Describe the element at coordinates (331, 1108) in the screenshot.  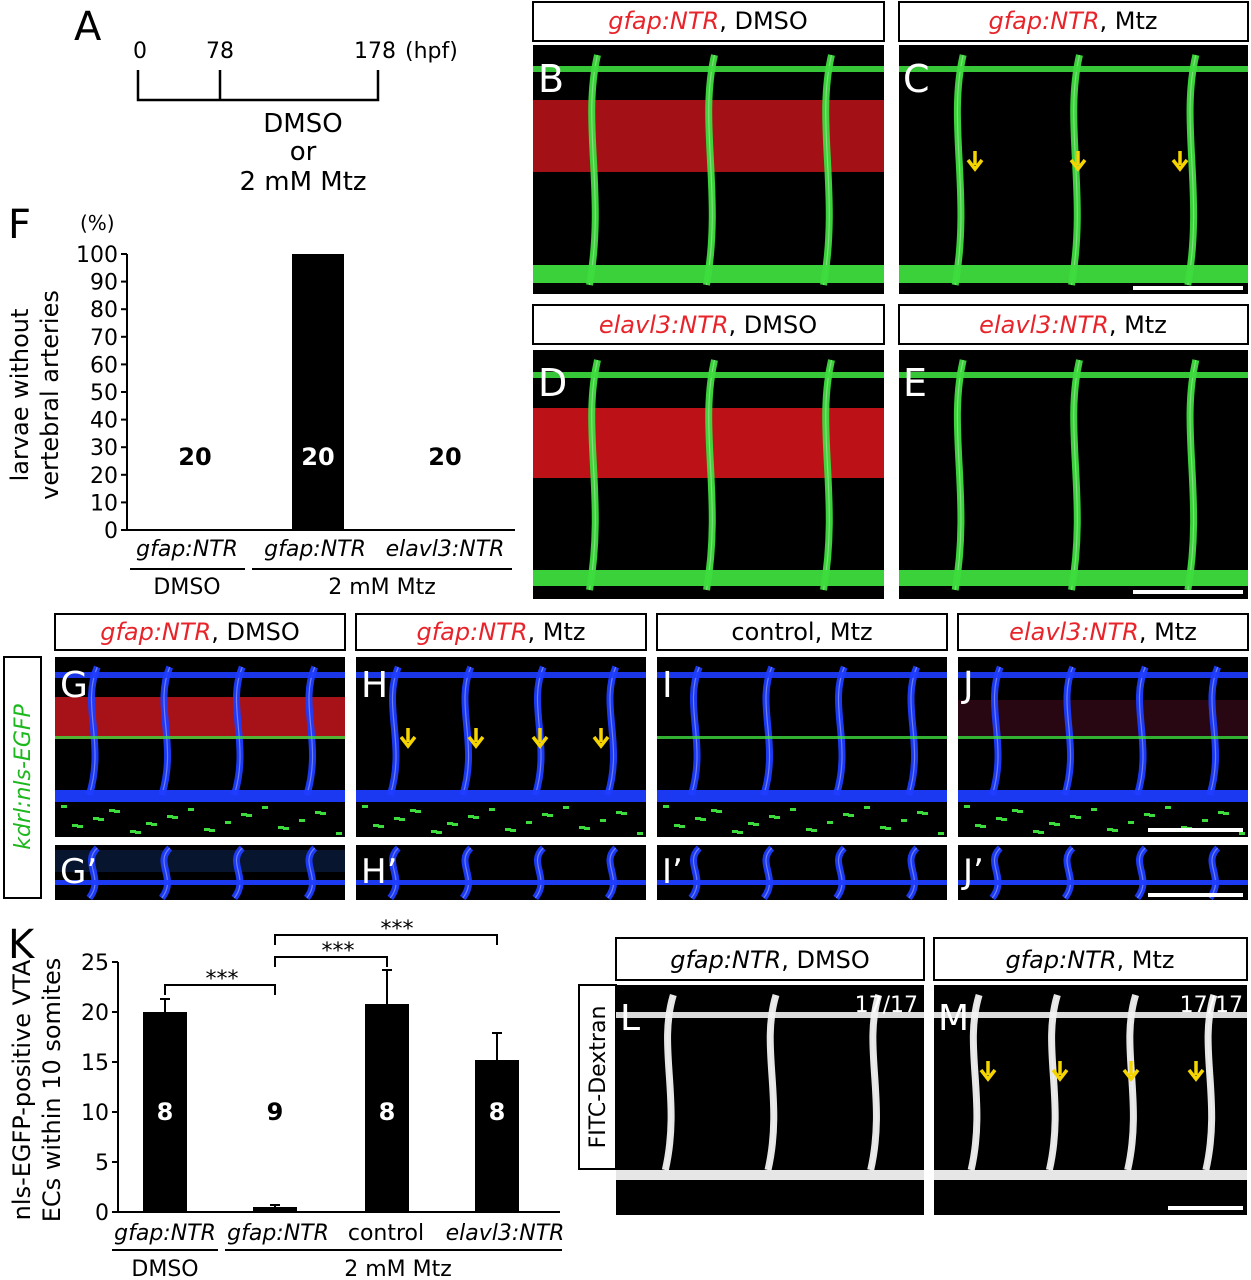
I see `chart-k-bars` at that location.